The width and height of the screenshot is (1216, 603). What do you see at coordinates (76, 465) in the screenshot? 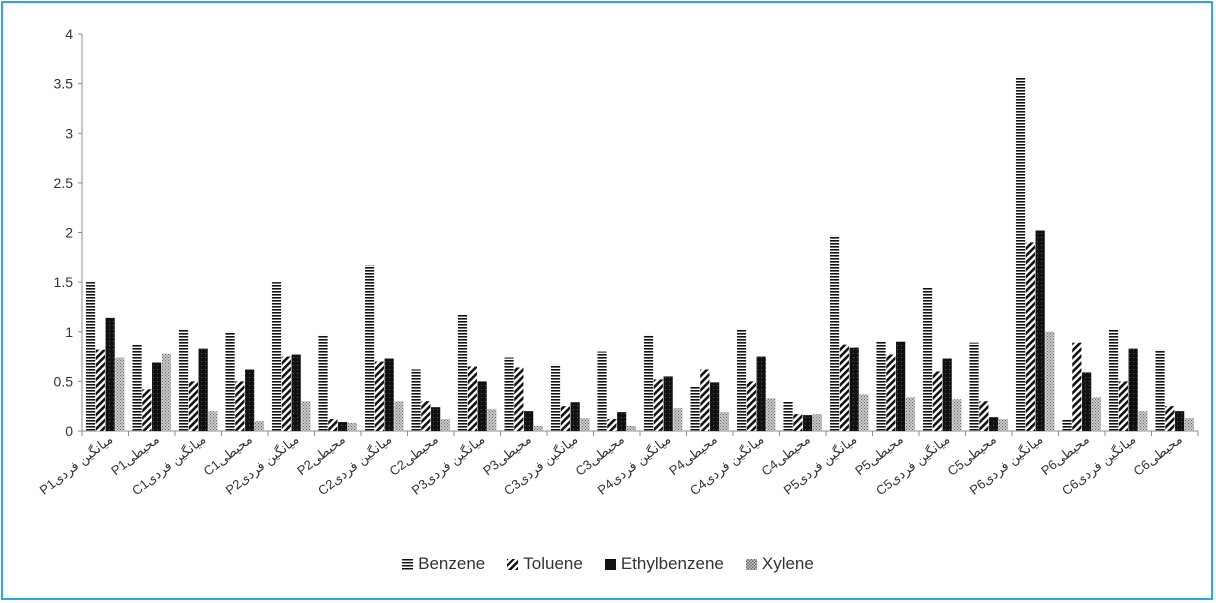
I see `x-tick-label: P1میانگین فردی` at bounding box center [76, 465].